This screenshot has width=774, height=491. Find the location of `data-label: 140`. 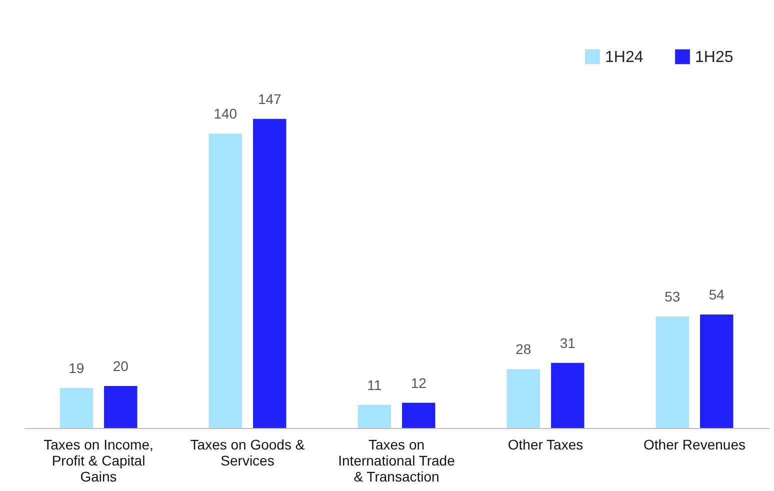

data-label: 140 is located at coordinates (226, 114).